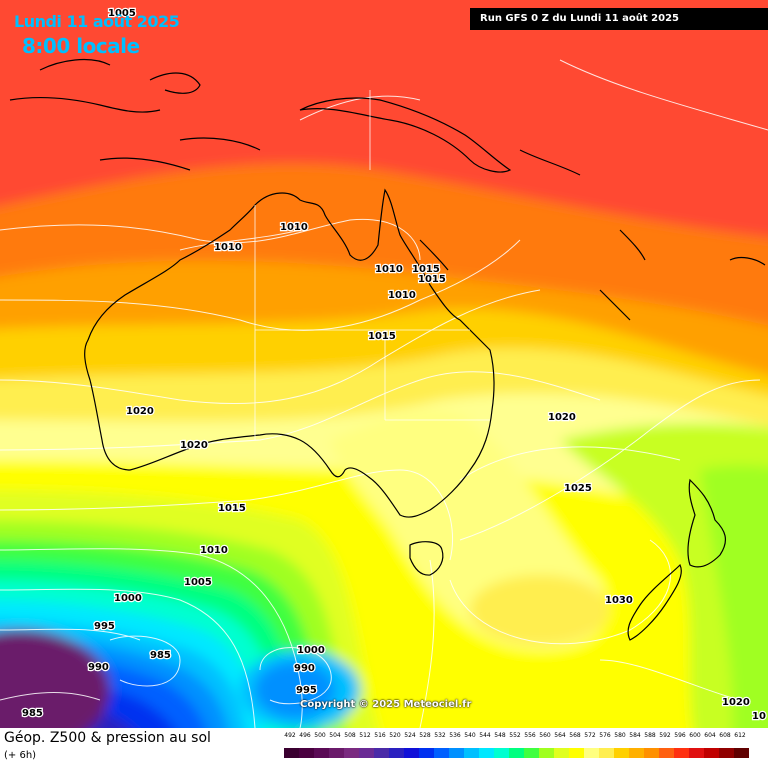 This screenshot has width=768, height=768. I want to click on scale-tick-label: 512, so click(365, 735).